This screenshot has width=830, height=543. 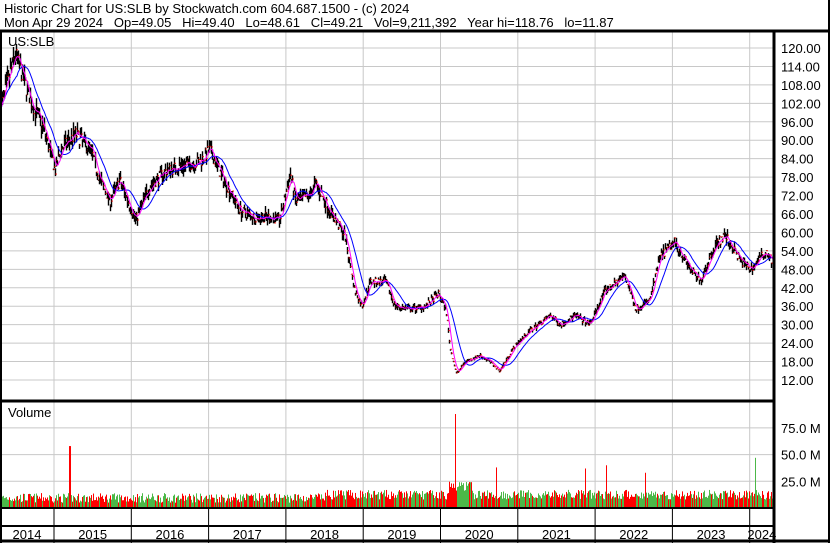 I want to click on price-tick-label: 24.00, so click(x=797, y=343).